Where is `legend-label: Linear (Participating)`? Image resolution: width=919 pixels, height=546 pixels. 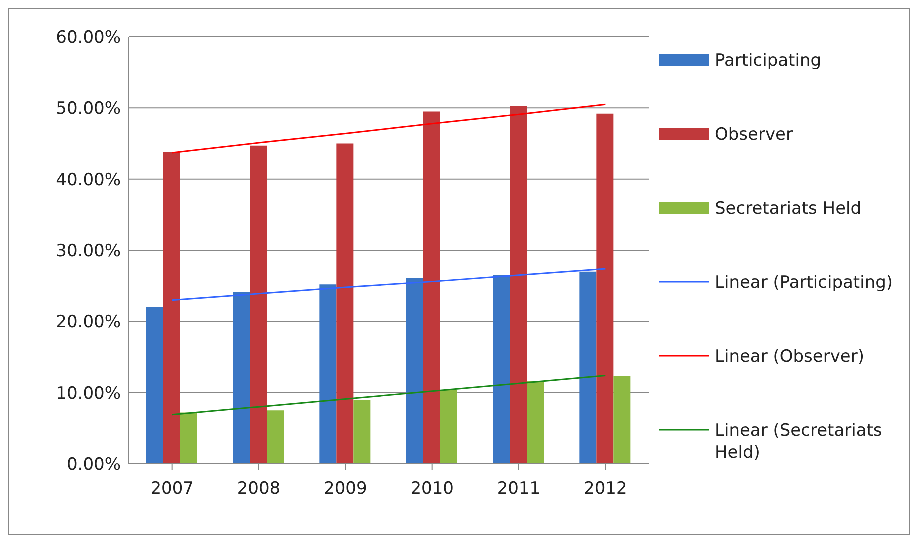 legend-label: Linear (Participating) is located at coordinates (804, 283).